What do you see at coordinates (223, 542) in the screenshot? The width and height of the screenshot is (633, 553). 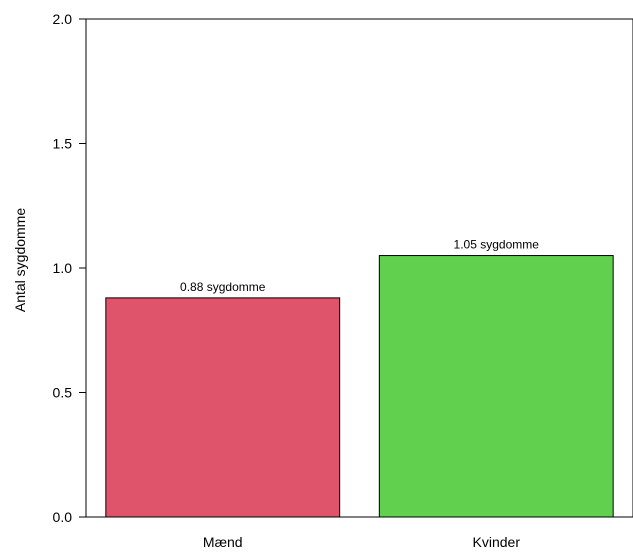 I see `x-category-label: Mænd` at bounding box center [223, 542].